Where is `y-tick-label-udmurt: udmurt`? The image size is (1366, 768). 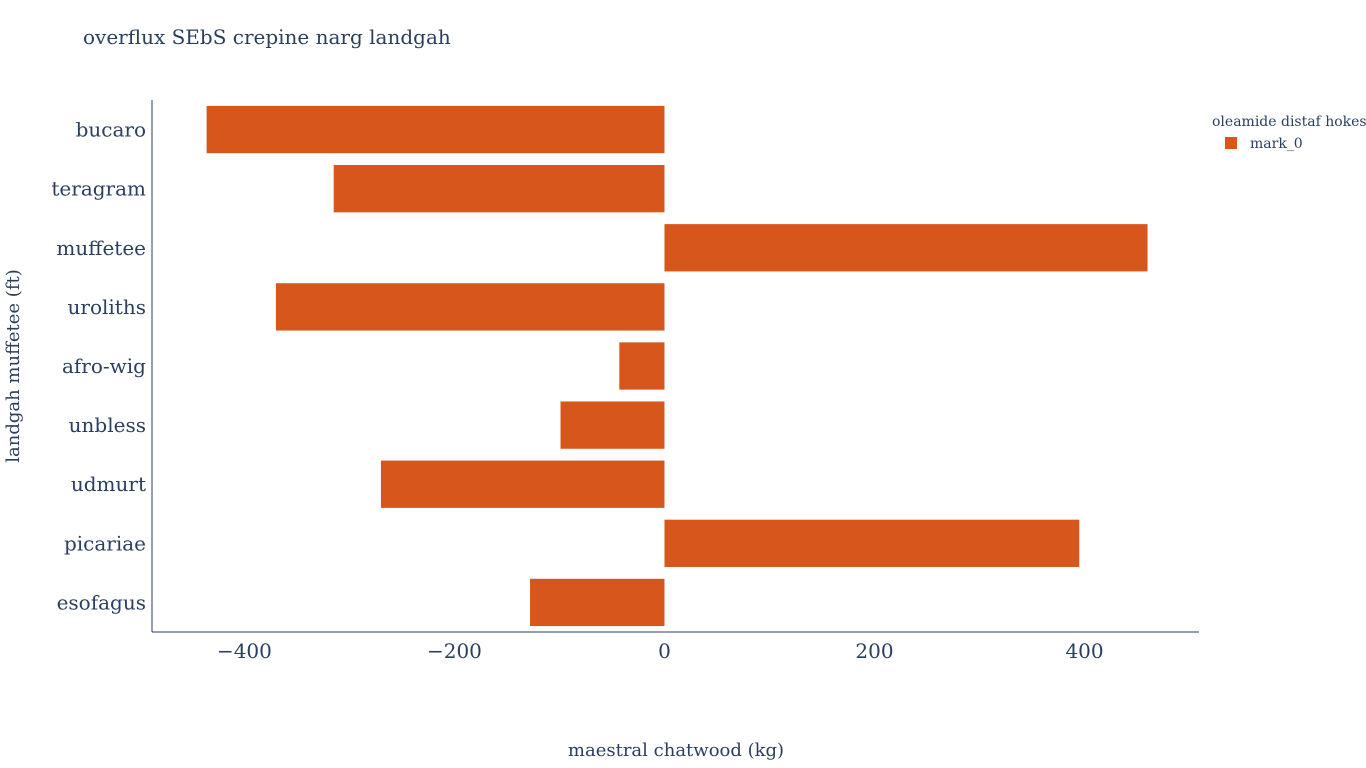
y-tick-label-udmurt: udmurt is located at coordinates (108, 484).